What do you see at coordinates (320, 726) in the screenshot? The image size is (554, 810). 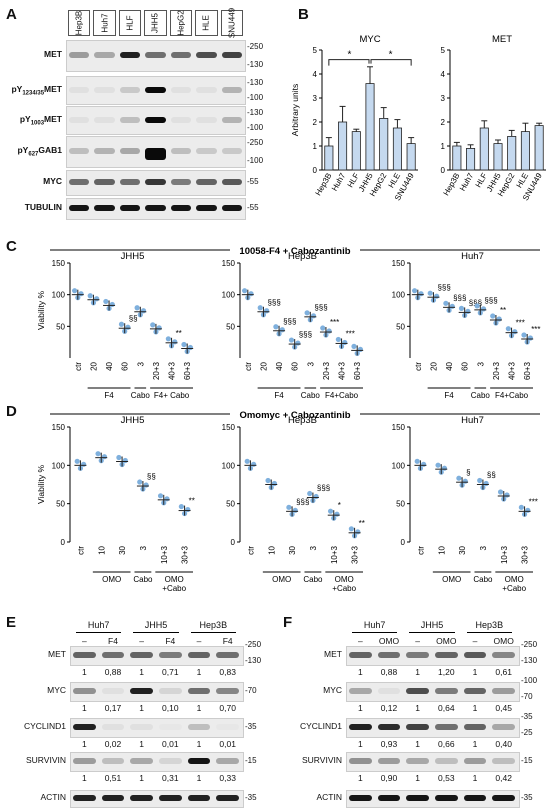 I see `blot-row-label: CYCLIND1` at bounding box center [320, 726].